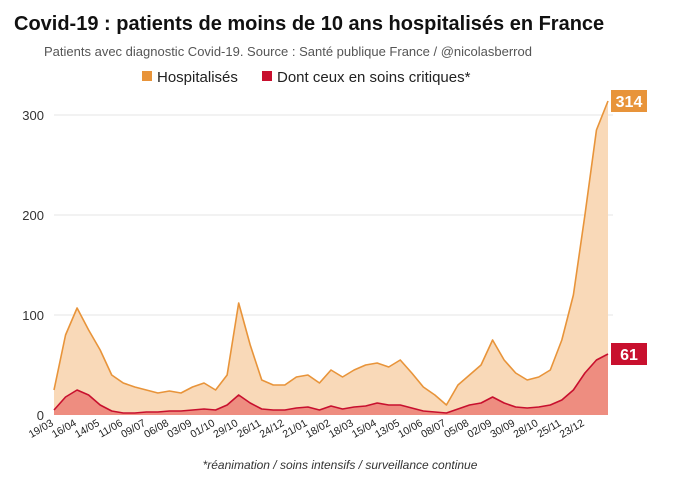  I want to click on legend-label-critical: Dont ceux en soins critiques*, so click(374, 77).